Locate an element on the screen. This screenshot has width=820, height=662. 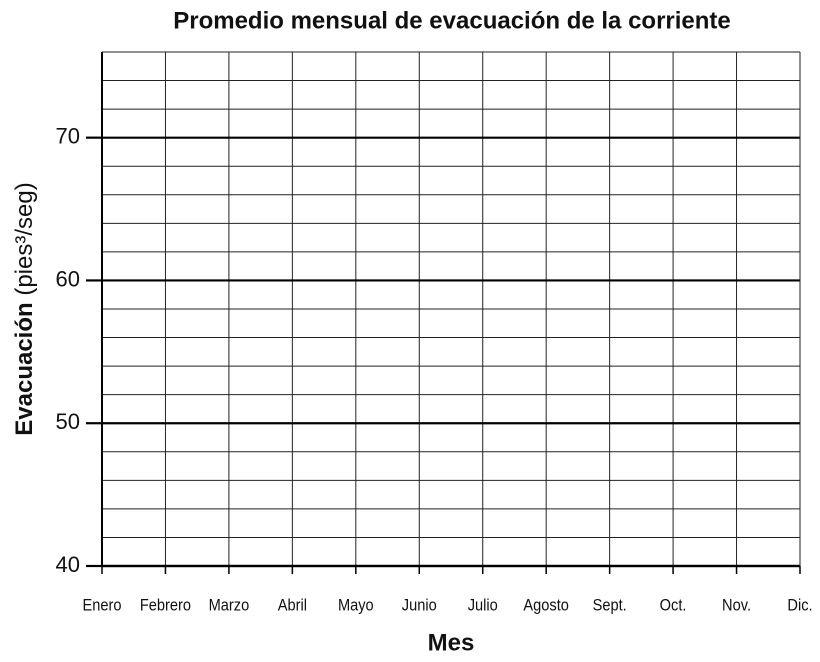
y-tick-label: 40 is located at coordinates (68, 564).